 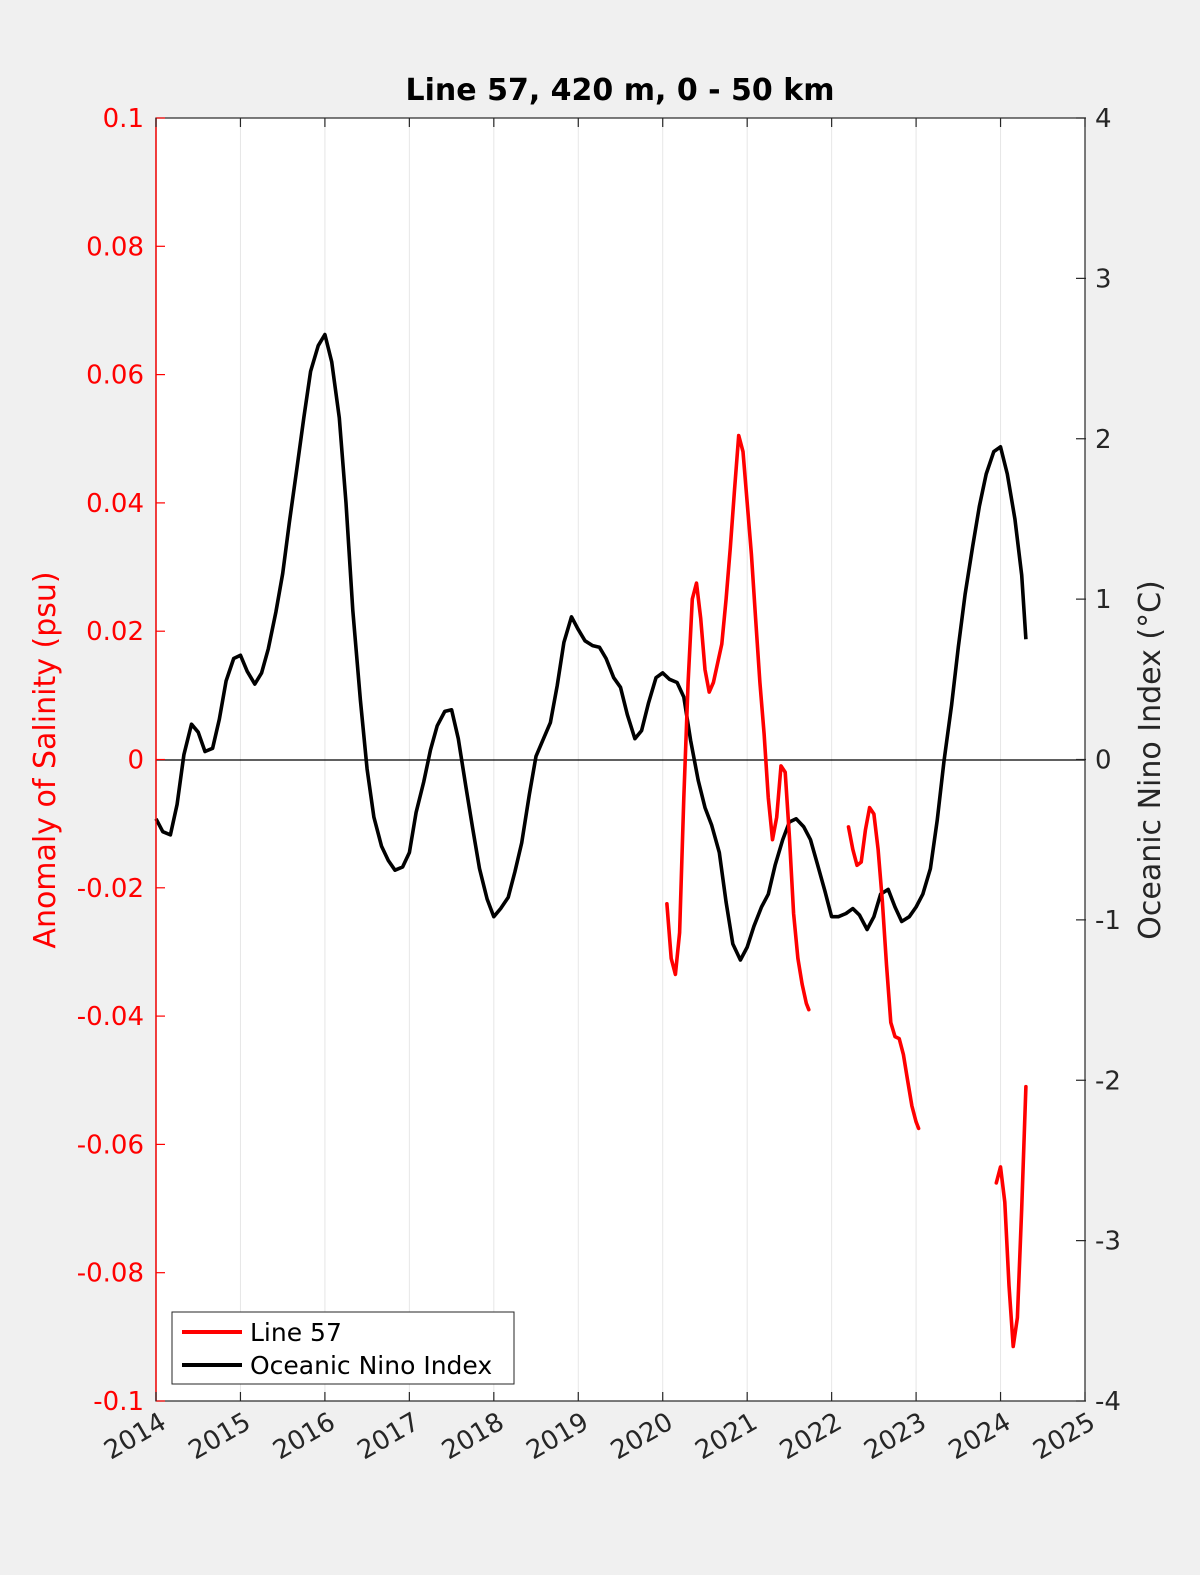 I want to click on x-tick-label: 2017, so click(x=389, y=1436).